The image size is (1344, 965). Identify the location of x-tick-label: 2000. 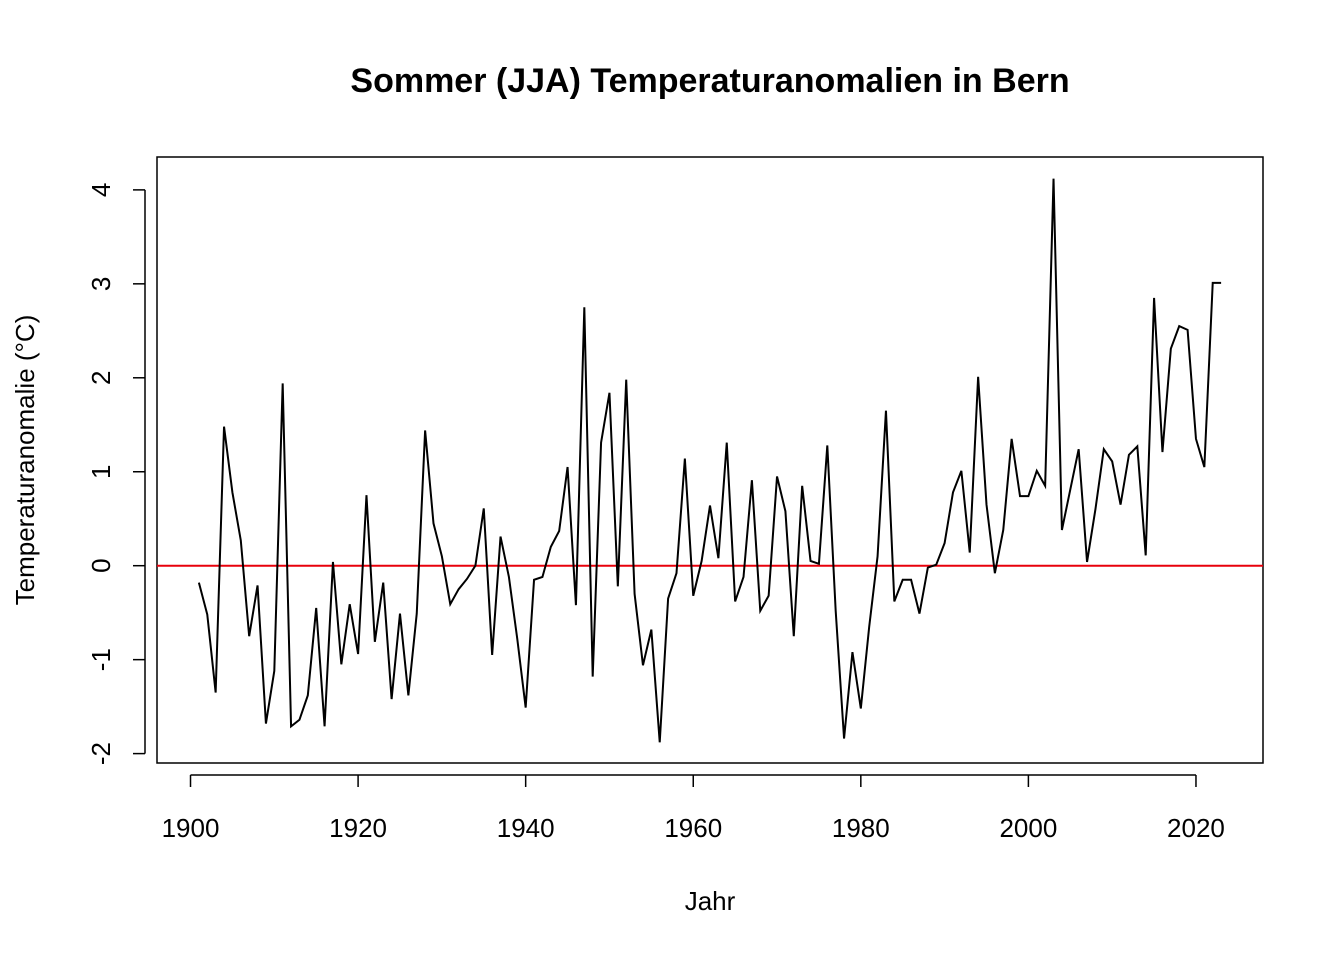
(1028, 828).